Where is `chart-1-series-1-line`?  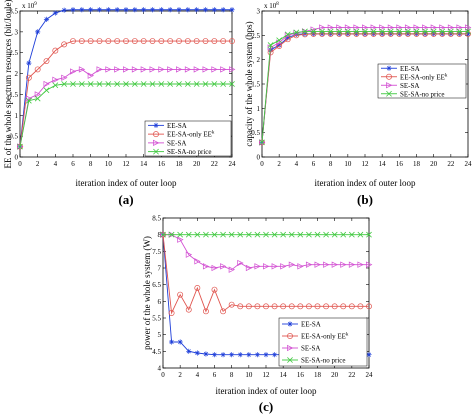
chart-1-series-1-line is located at coordinates (364, 88).